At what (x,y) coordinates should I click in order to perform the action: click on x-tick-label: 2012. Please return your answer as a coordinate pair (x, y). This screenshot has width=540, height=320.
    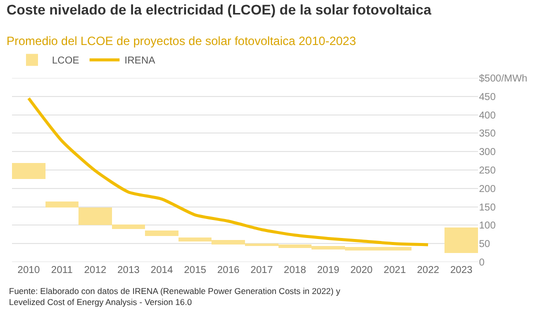
    Looking at the image, I should click on (95, 270).